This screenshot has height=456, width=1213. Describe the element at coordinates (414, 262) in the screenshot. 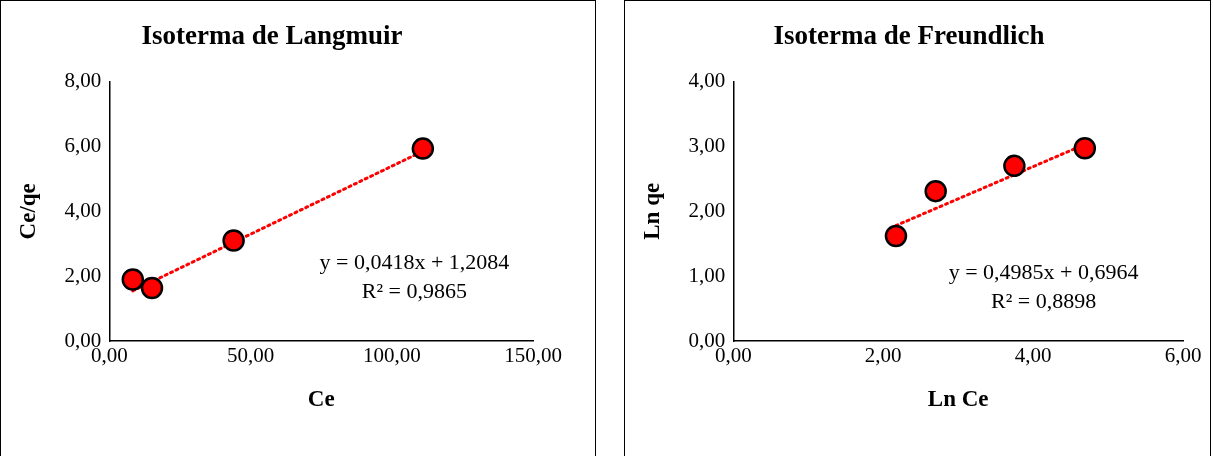

I see `annotation: y = 0,0418x + 1,2084` at that location.